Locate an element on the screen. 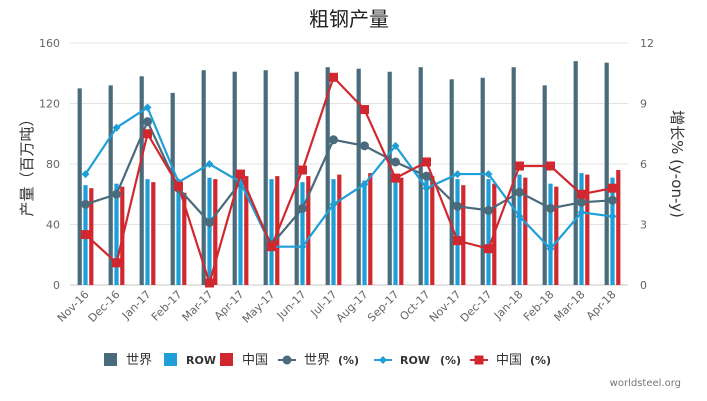 The width and height of the screenshot is (707, 401). legend-swatch-中国 is located at coordinates (226, 359).